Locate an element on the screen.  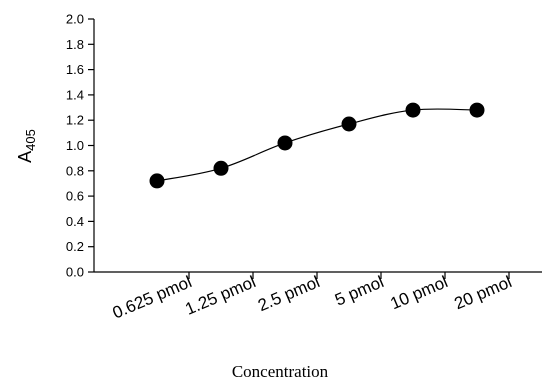
series-layer is located at coordinates (317, 145).